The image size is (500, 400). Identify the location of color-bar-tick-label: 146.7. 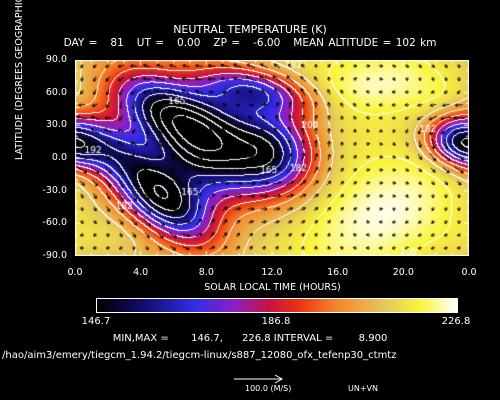
(96, 321).